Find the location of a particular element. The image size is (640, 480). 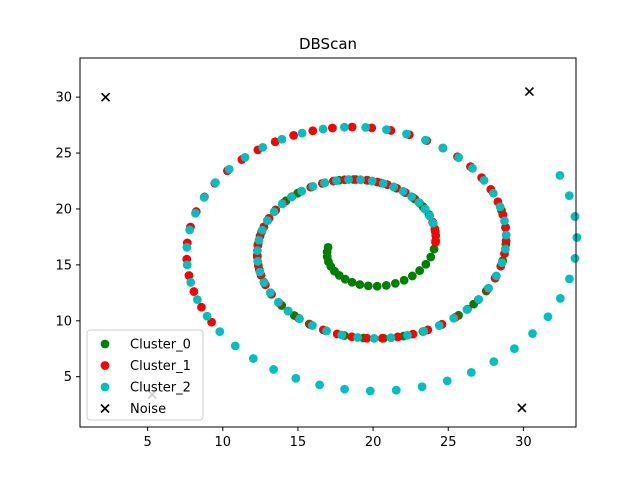

y-tick-label: 10 is located at coordinates (63, 321).